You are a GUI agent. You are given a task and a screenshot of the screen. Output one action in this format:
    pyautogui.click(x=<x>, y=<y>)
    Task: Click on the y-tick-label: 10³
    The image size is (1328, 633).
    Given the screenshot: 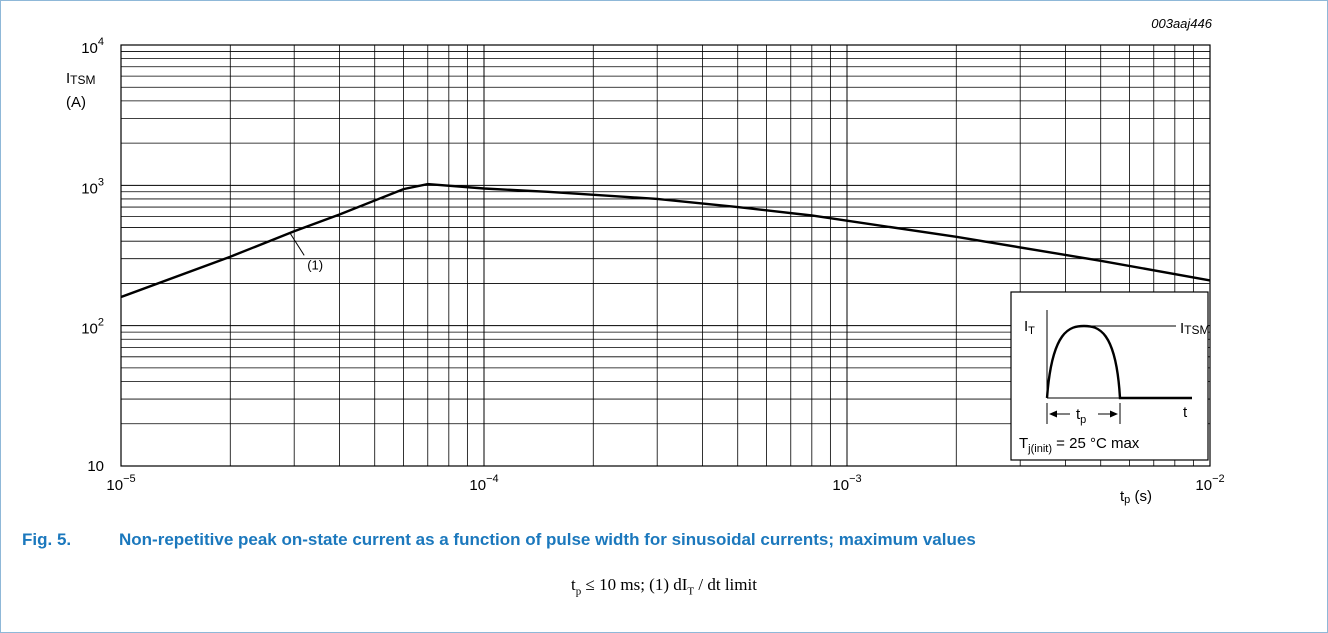 What is the action you would take?
    pyautogui.click(x=92, y=186)
    